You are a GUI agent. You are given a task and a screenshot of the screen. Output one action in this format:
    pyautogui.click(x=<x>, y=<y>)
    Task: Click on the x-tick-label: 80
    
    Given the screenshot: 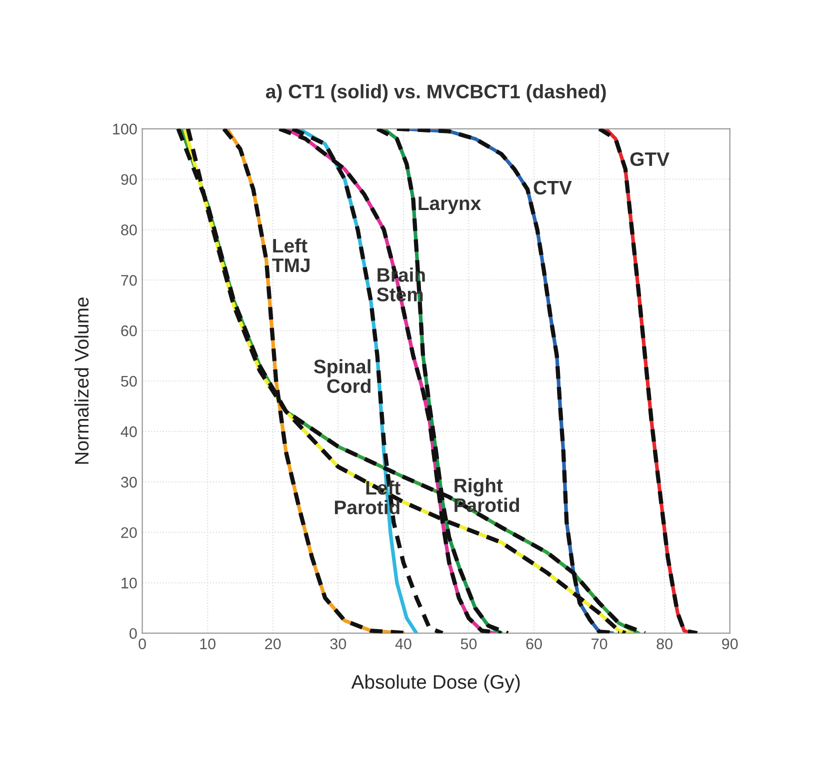 What is the action you would take?
    pyautogui.click(x=664, y=644)
    